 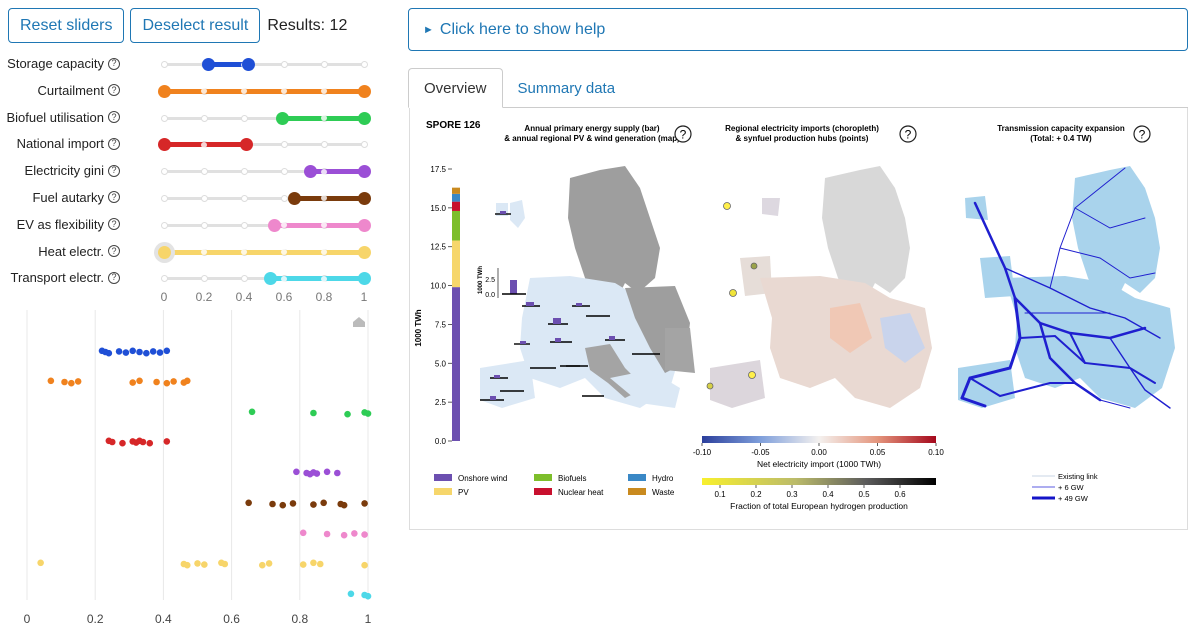 I want to click on panel2-help-icon: ?, so click(x=908, y=134).